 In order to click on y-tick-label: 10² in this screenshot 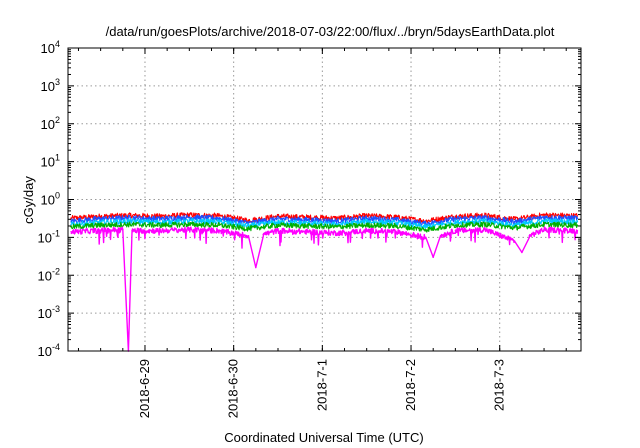, I will do `click(50, 123)`.